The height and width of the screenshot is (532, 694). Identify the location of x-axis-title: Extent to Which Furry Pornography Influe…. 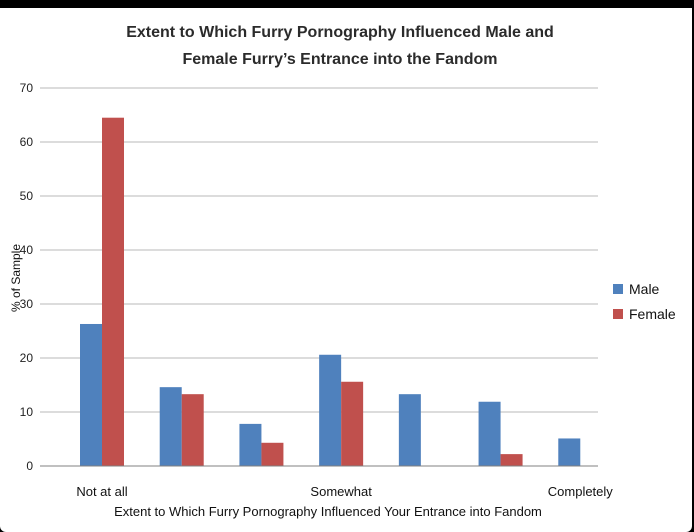
(328, 511).